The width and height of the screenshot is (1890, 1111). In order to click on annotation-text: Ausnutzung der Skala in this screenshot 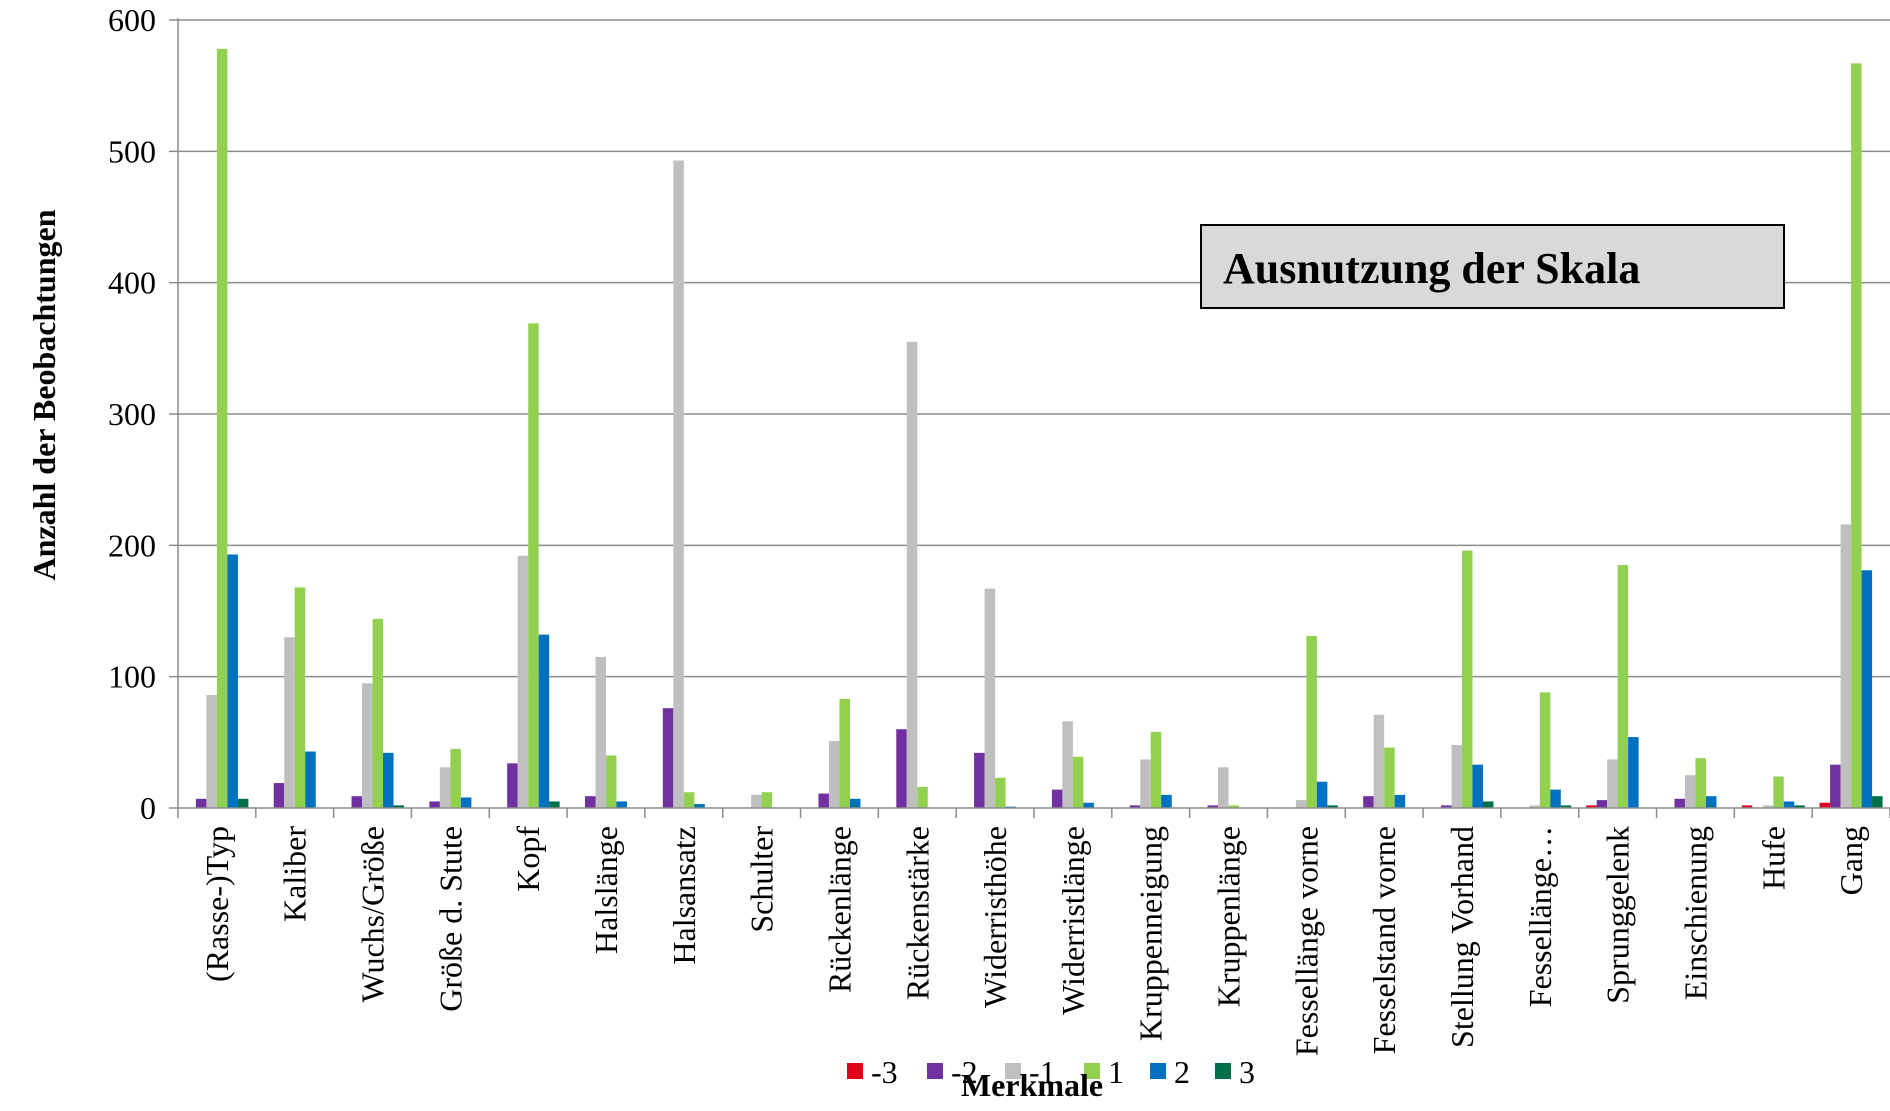, I will do `click(1431, 268)`.